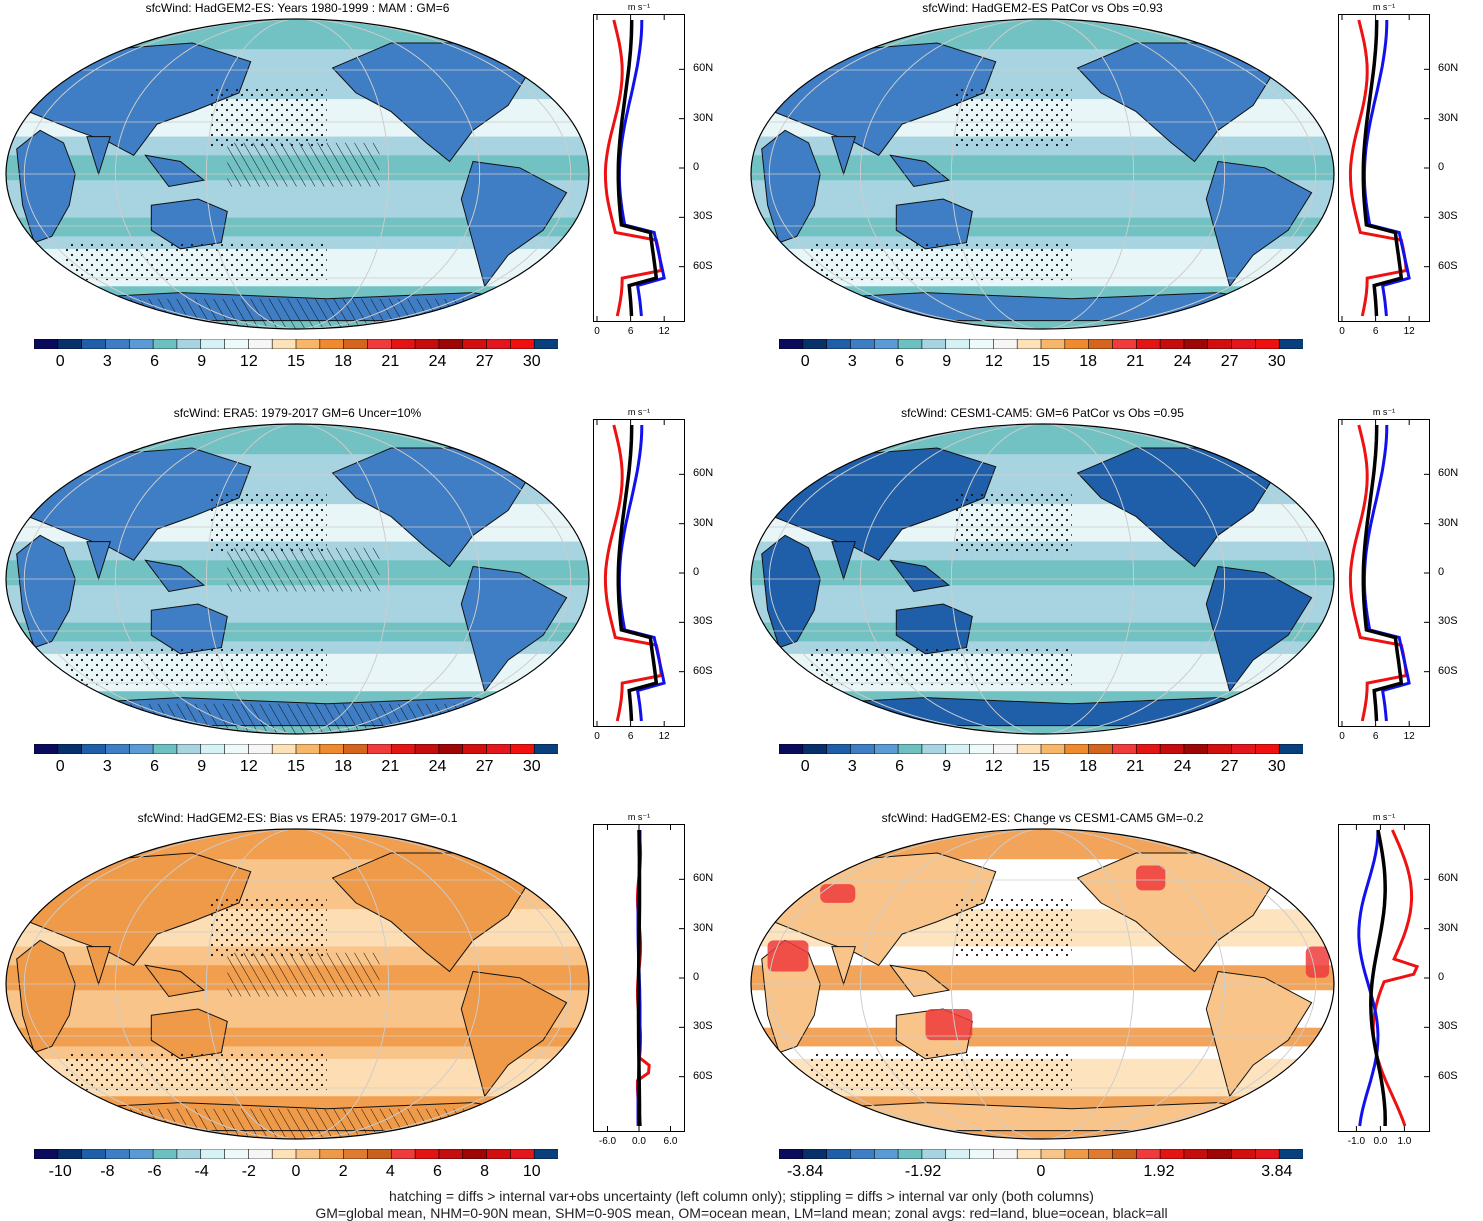  I want to click on zonal-x-label: 0.0, so click(639, 1141).